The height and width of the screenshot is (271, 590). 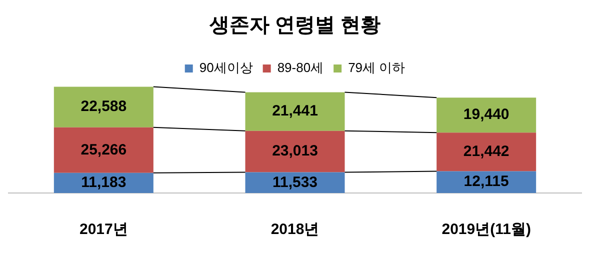 I want to click on legend-label: 90세이상, so click(x=226, y=68).